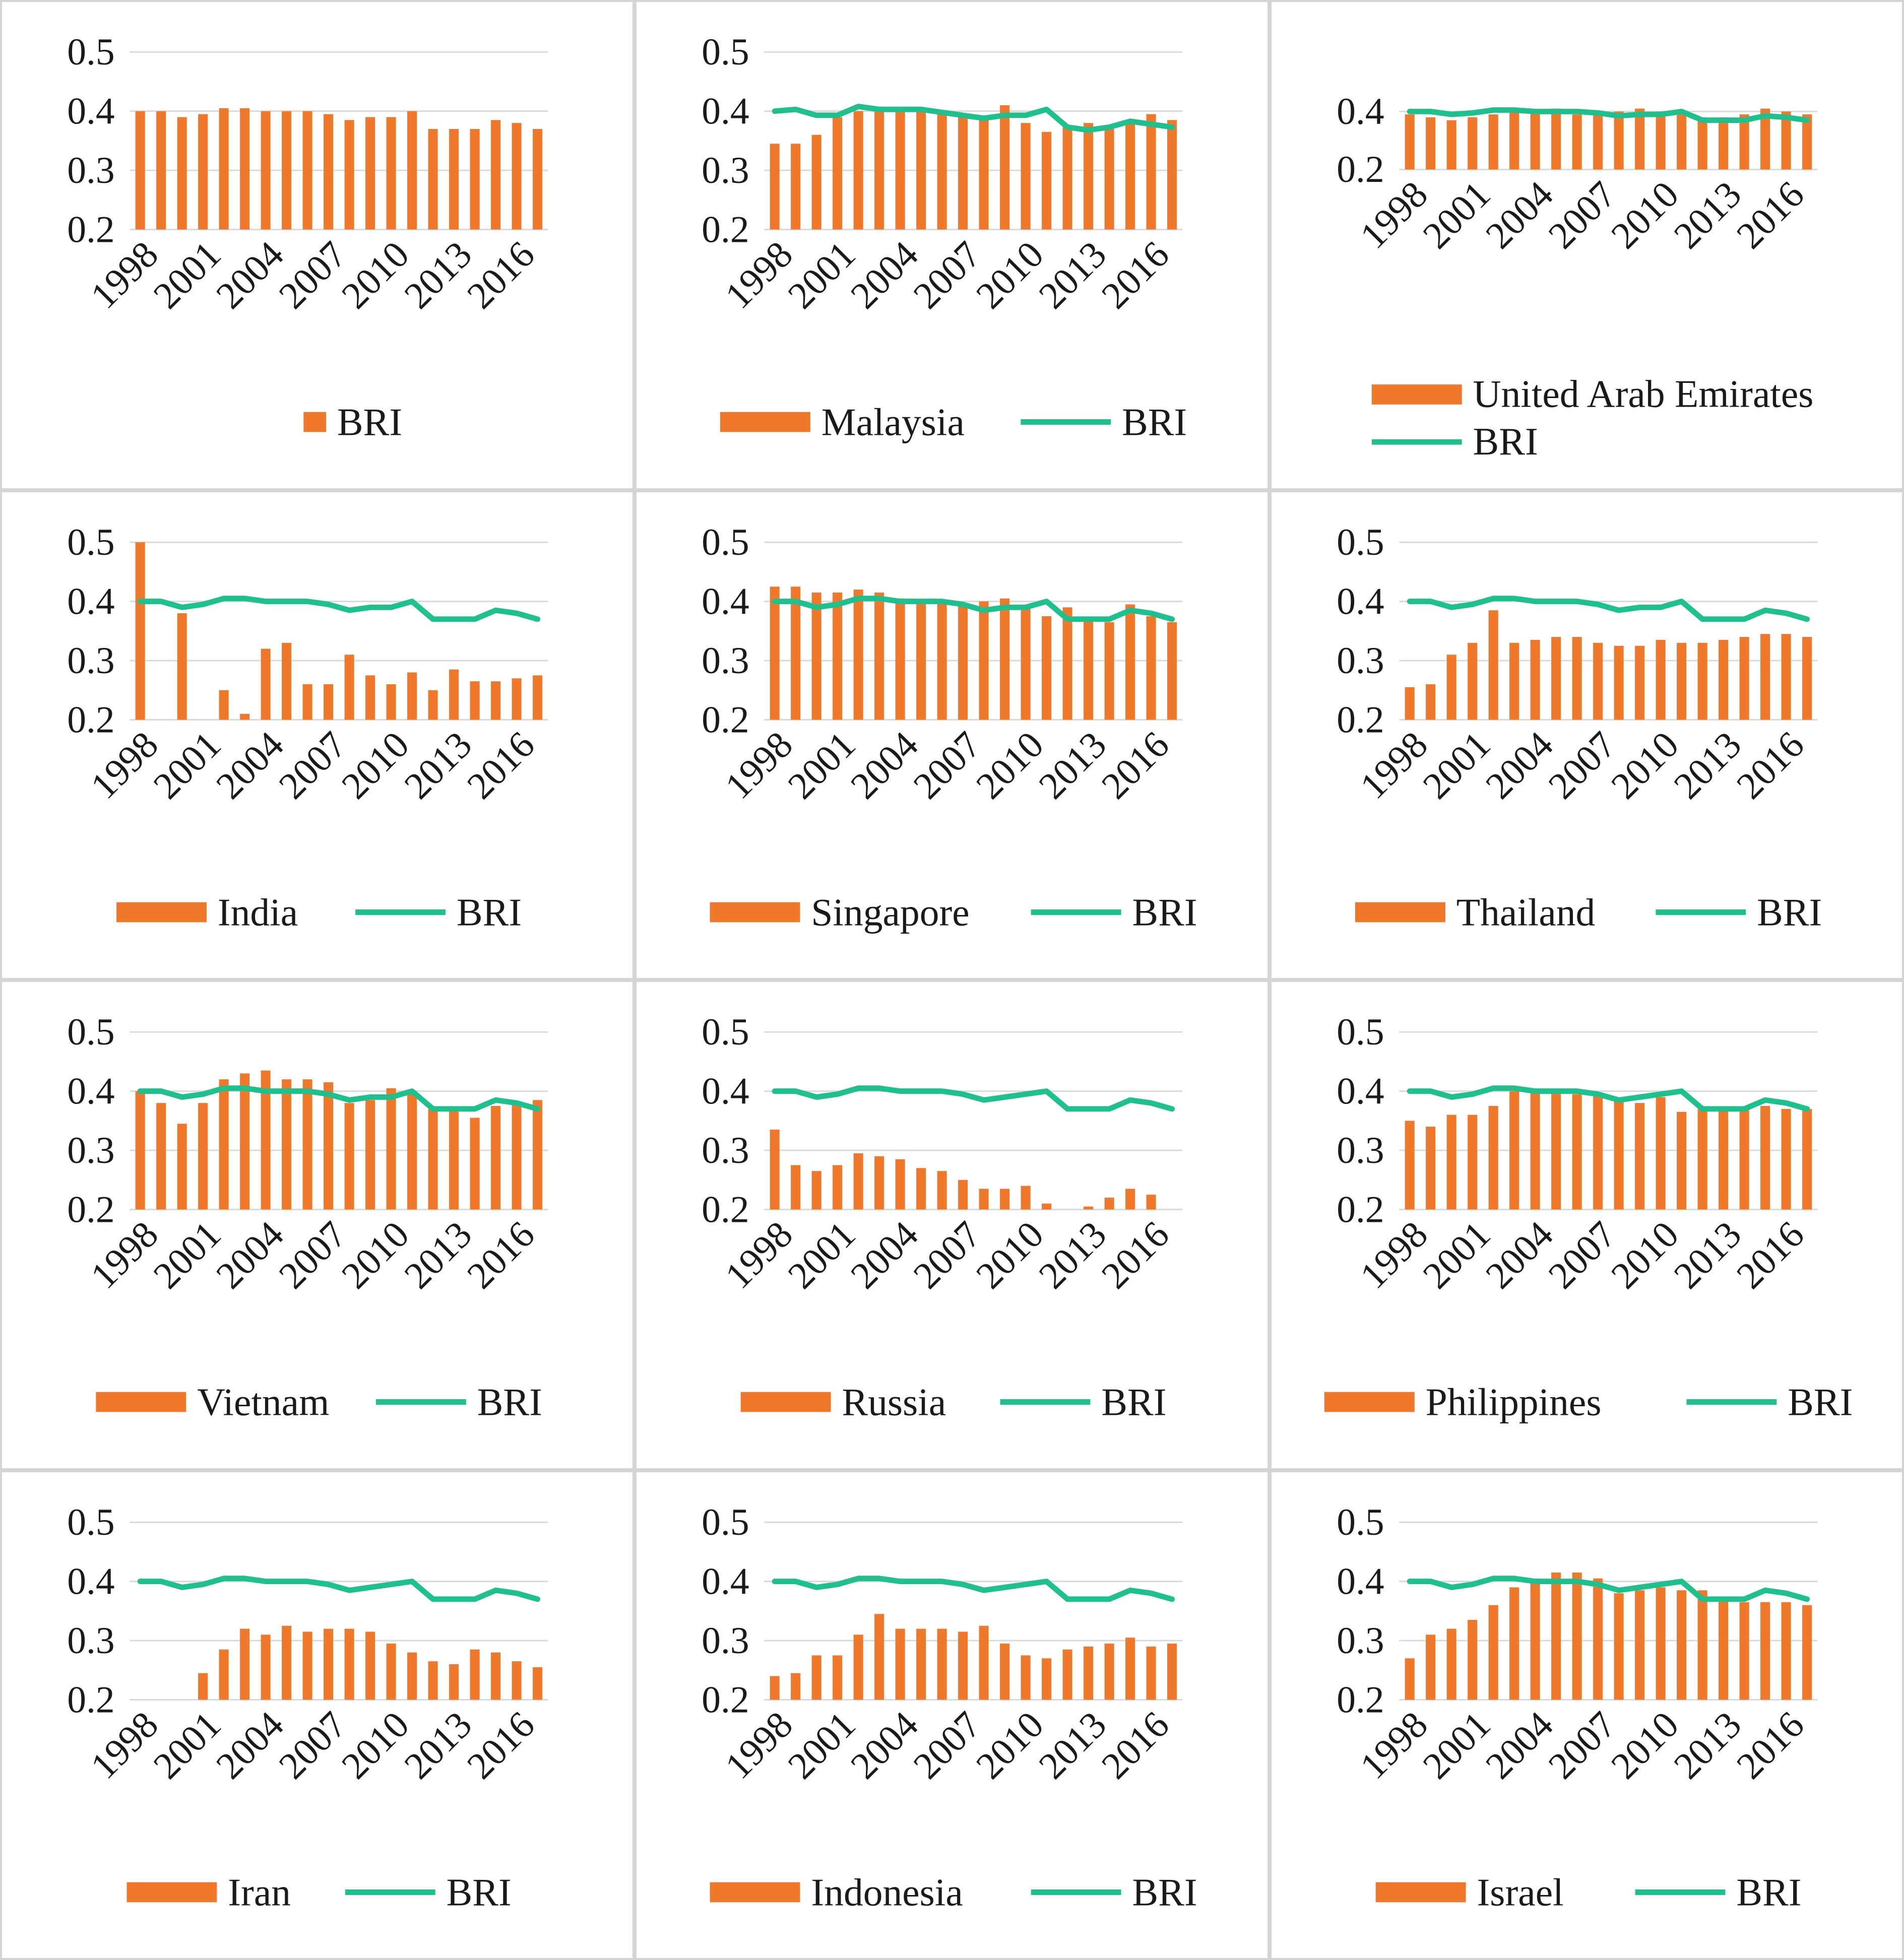 Image resolution: width=1904 pixels, height=1960 pixels. I want to click on bar-philippines-2009, so click(1639, 1156).